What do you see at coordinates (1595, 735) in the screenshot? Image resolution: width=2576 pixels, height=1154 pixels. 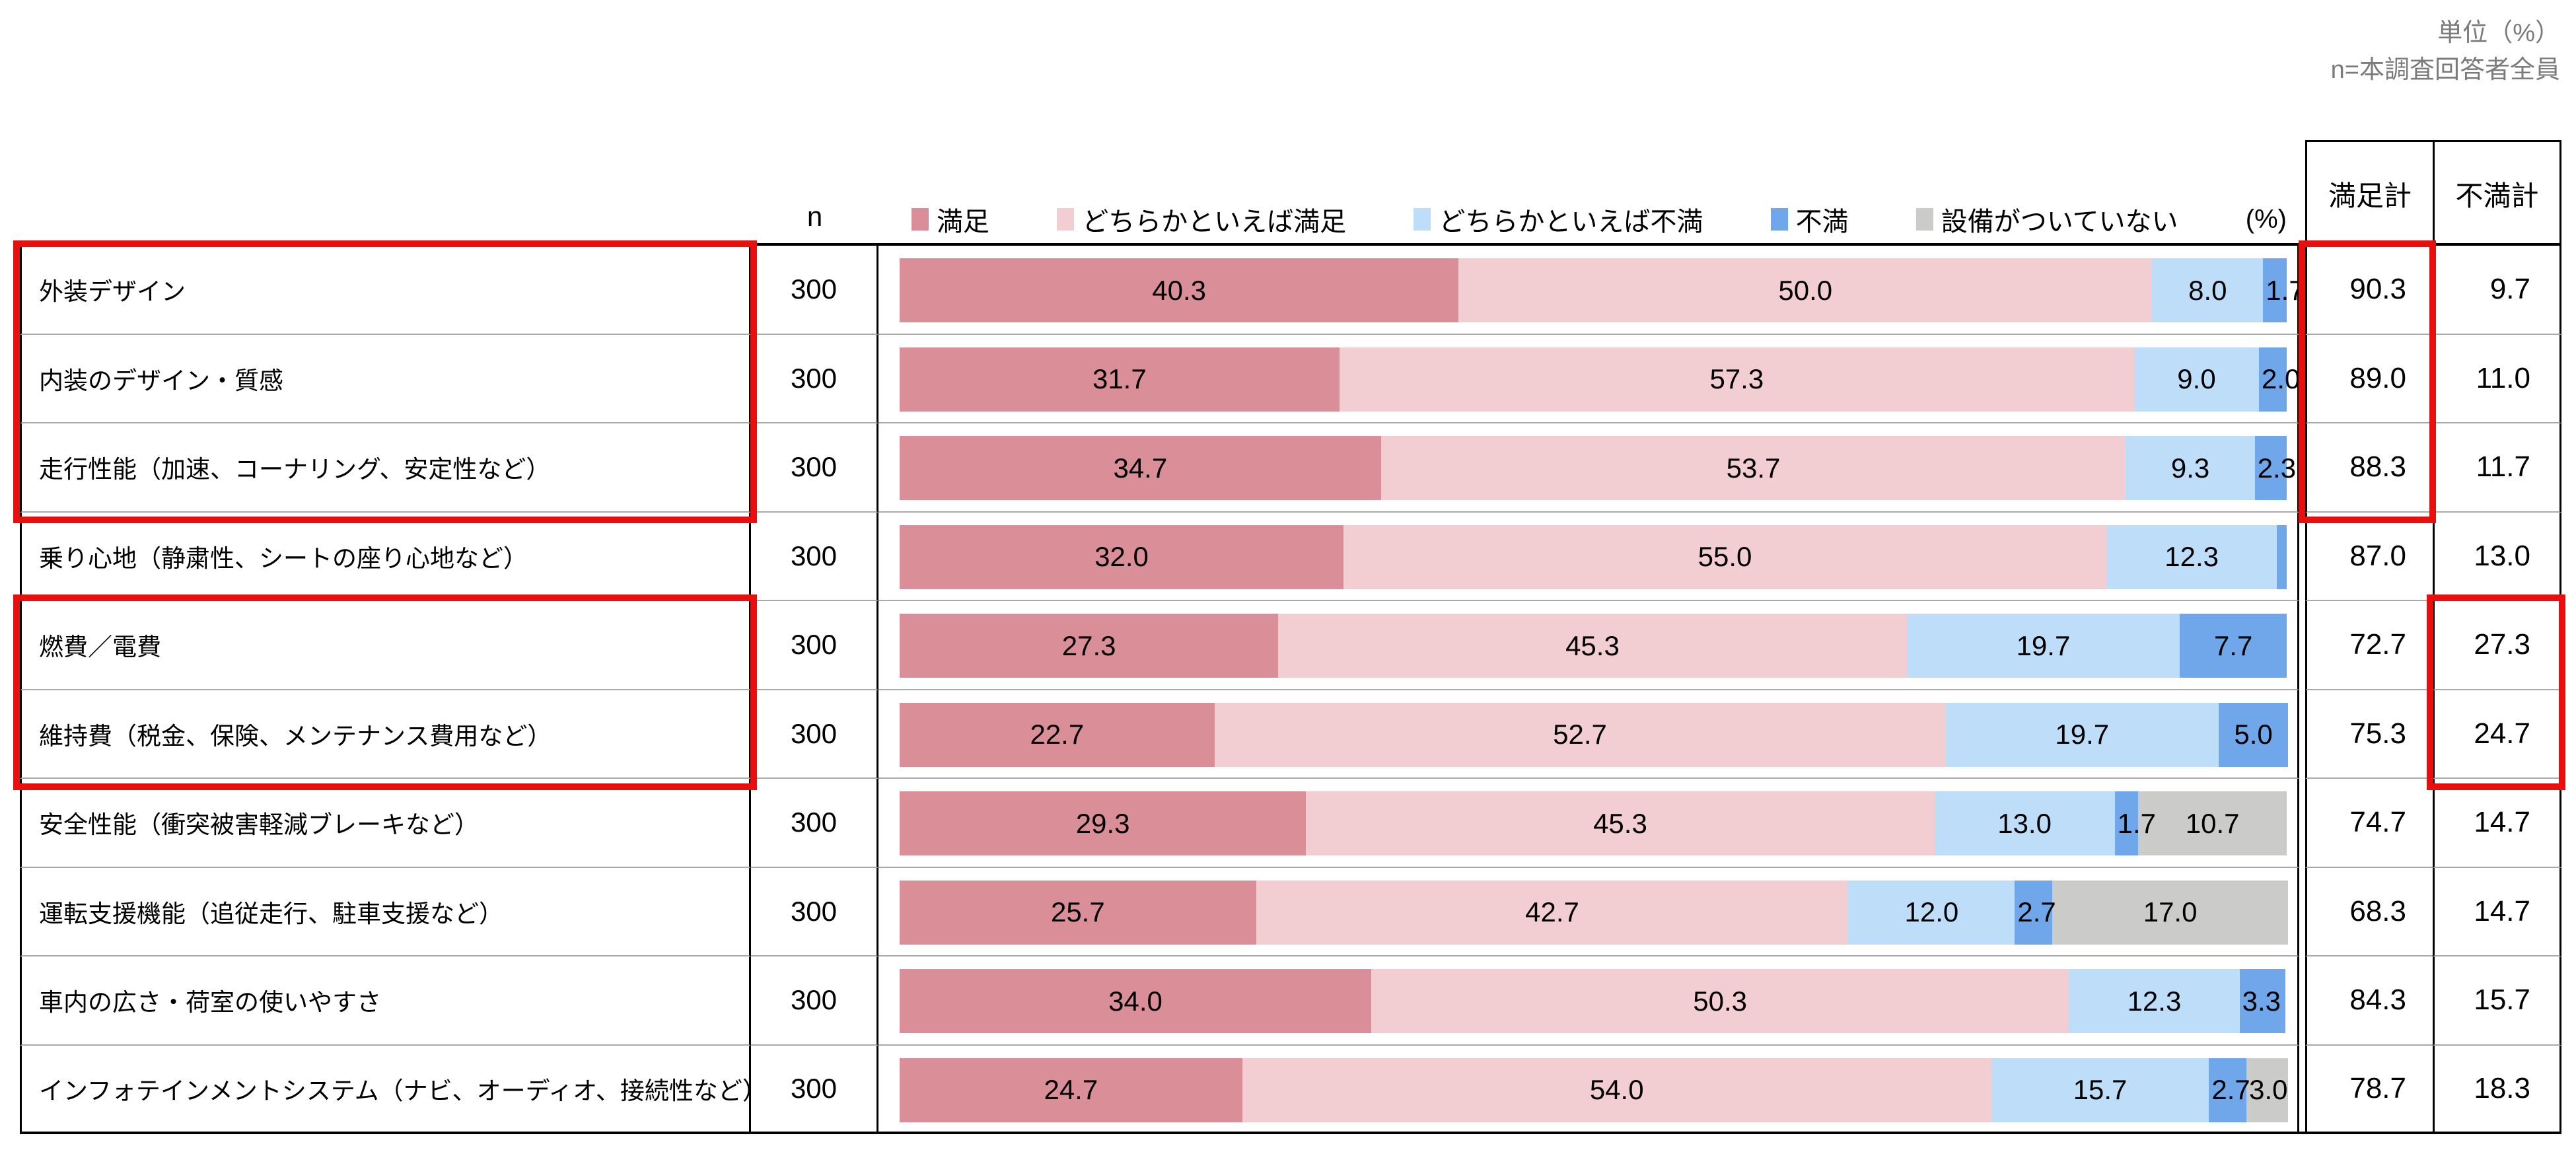 I see `stacked-bar: 22.7 52.7 19.7 5.0` at bounding box center [1595, 735].